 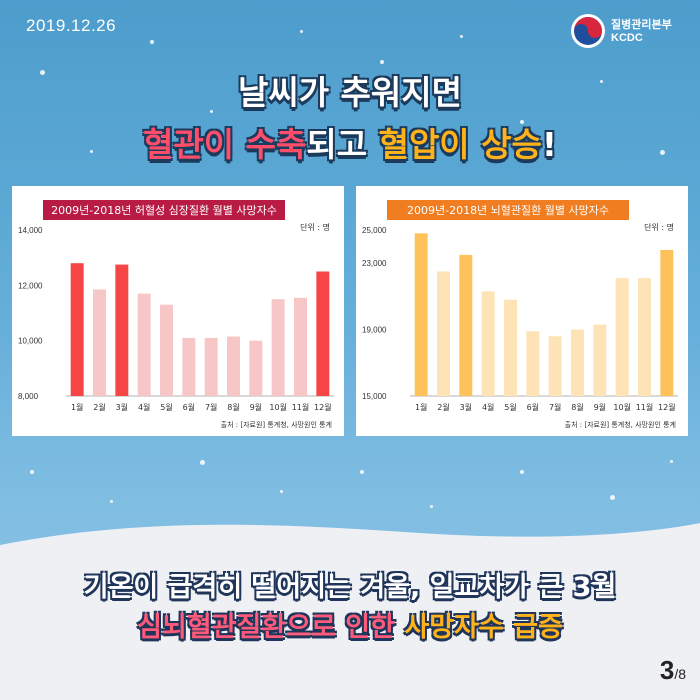 What do you see at coordinates (667, 670) in the screenshot?
I see `page-current: 3` at bounding box center [667, 670].